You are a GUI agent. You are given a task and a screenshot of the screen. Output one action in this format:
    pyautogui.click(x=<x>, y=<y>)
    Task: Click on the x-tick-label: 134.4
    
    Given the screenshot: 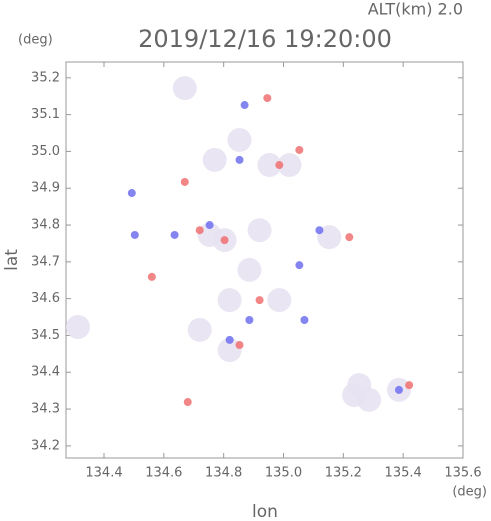 What is the action you would take?
    pyautogui.click(x=103, y=473)
    